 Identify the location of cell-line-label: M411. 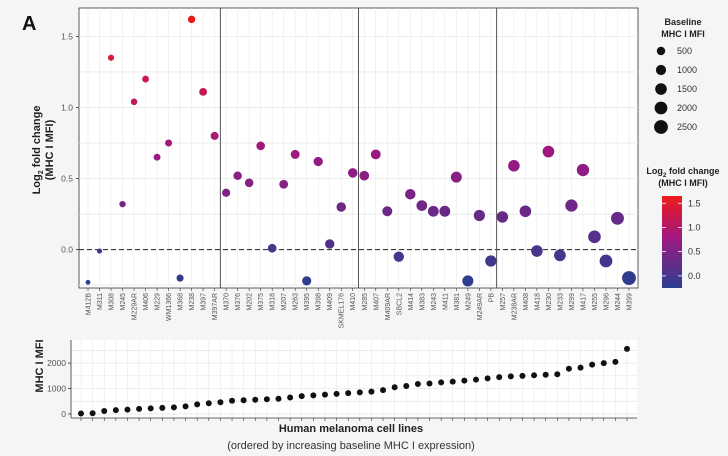
(445, 301).